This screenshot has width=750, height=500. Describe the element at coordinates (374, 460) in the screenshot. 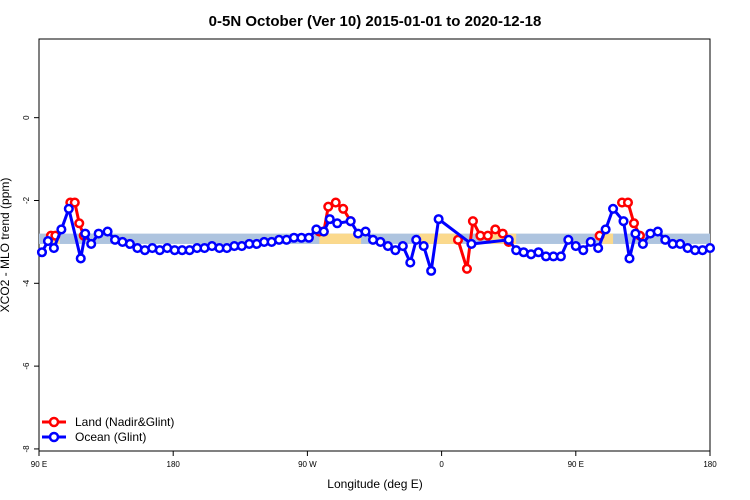

I see `x-axis: 90 E 180 90 W 0 90 E 180` at that location.